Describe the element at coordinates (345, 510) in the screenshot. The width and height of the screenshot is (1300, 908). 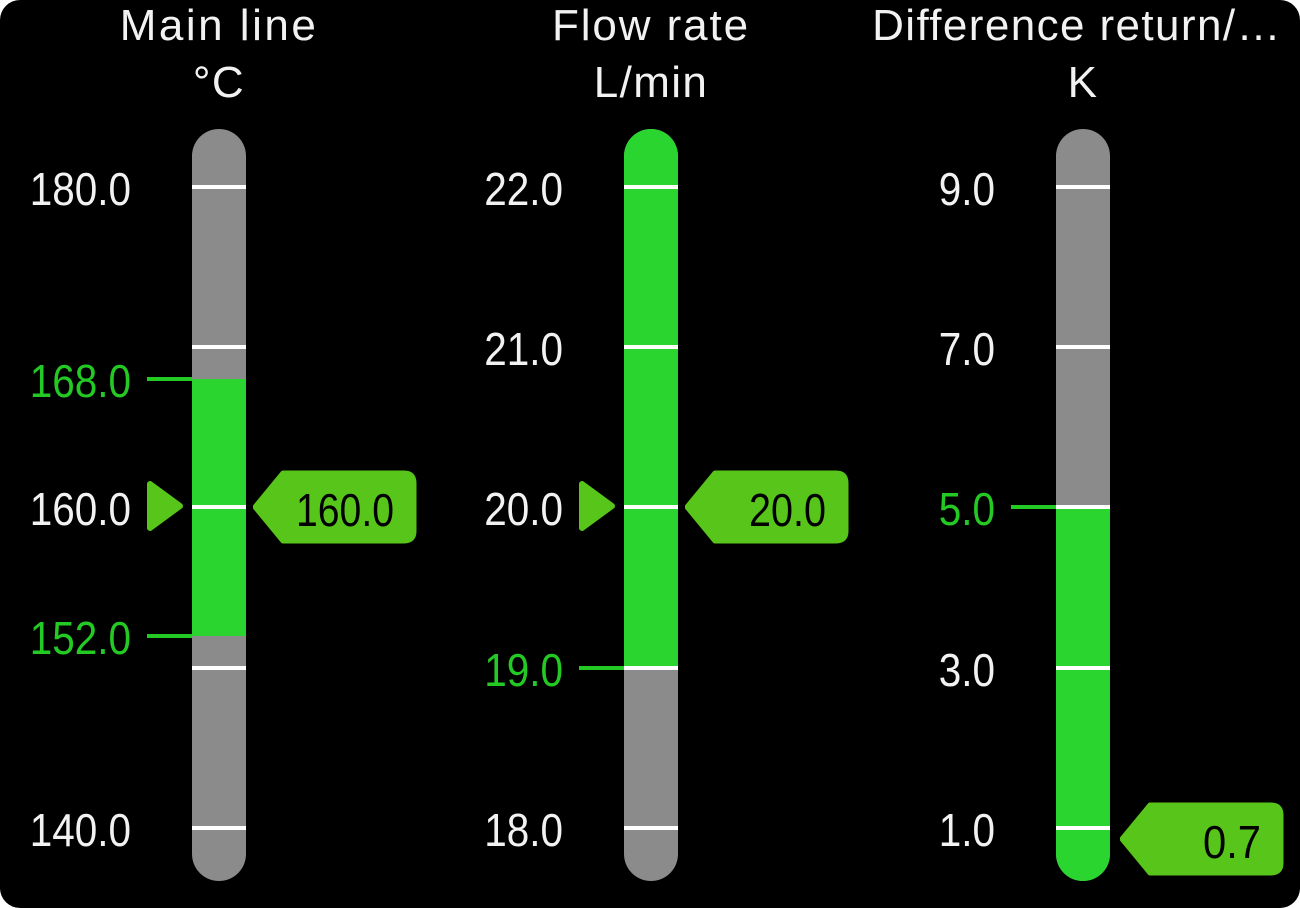
I see `svg-text: 160.0` at that location.